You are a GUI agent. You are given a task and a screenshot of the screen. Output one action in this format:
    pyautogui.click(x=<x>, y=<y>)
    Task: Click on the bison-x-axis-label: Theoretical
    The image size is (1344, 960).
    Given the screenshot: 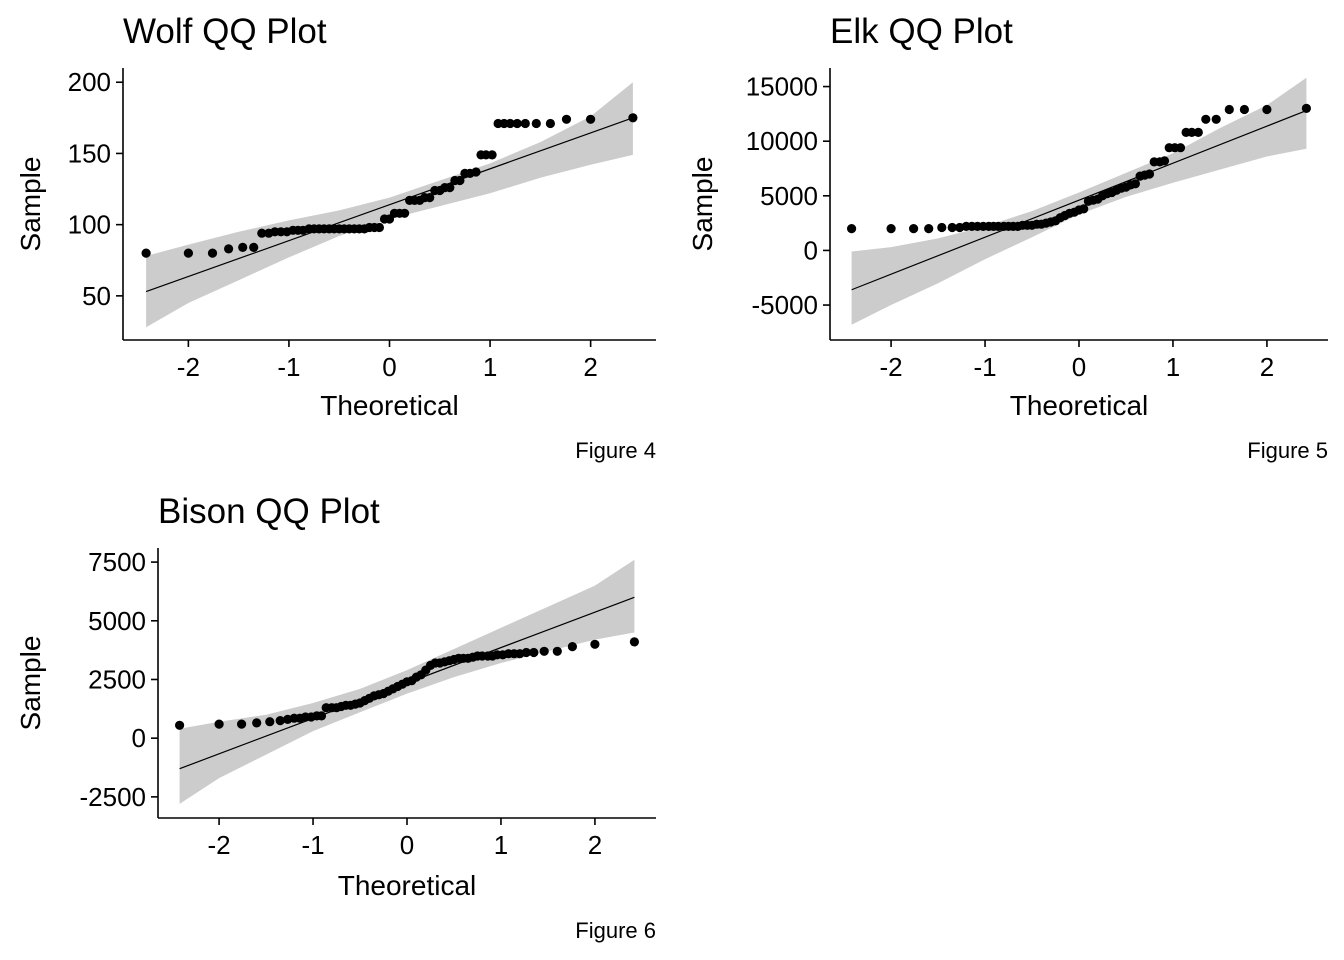 What is the action you would take?
    pyautogui.click(x=407, y=885)
    